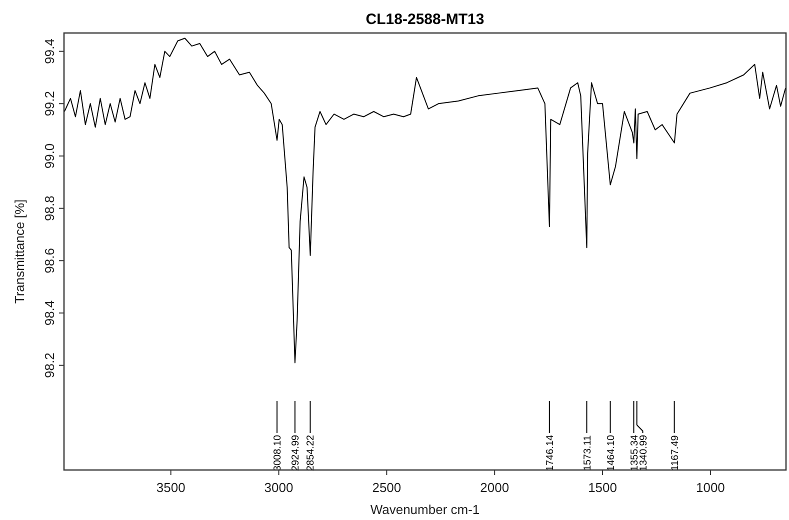 This screenshot has height=520, width=789. Describe the element at coordinates (495, 487) in the screenshot. I see `x-tick-label: 2000` at that location.